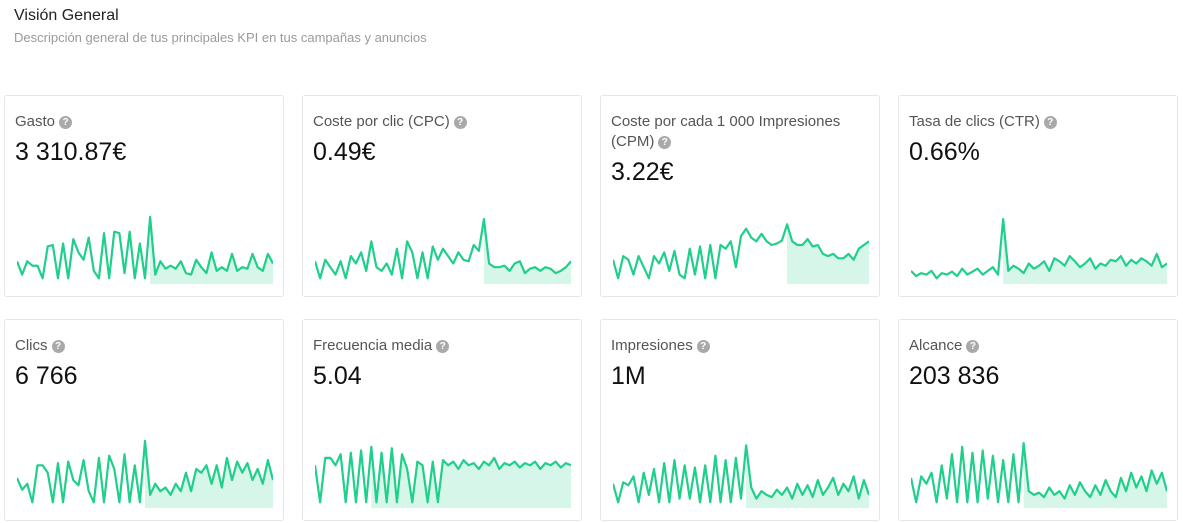  What do you see at coordinates (740, 420) in the screenshot?
I see `kpi-card-impresiones: Impresiones? 1M` at bounding box center [740, 420].